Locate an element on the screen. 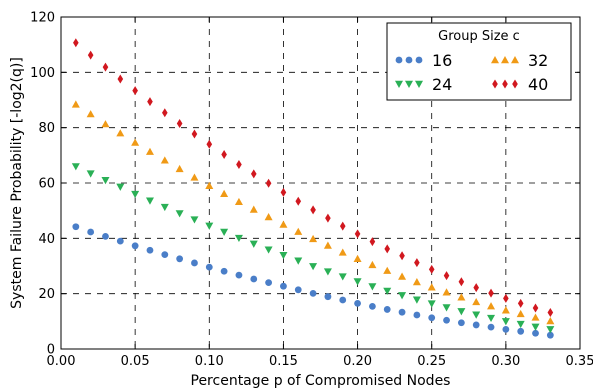 The width and height of the screenshot is (593, 390). x-tick-label: 0.15 is located at coordinates (283, 361).